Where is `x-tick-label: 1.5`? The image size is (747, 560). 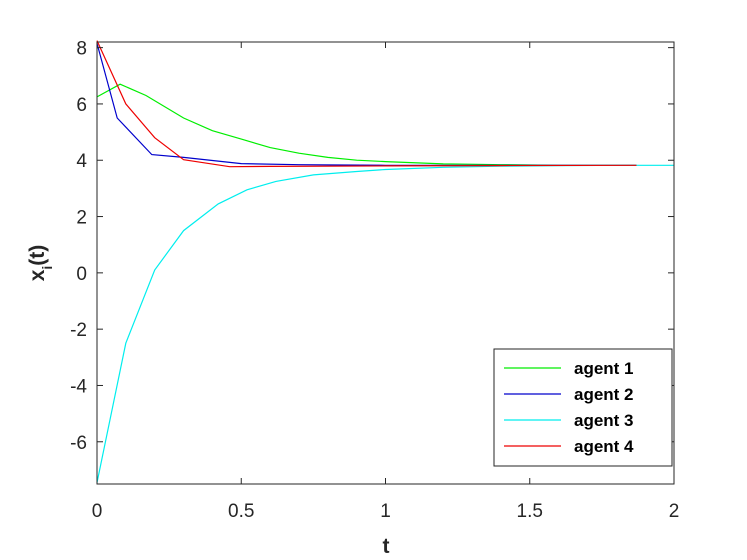
x-tick-label: 1.5 is located at coordinates (530, 511).